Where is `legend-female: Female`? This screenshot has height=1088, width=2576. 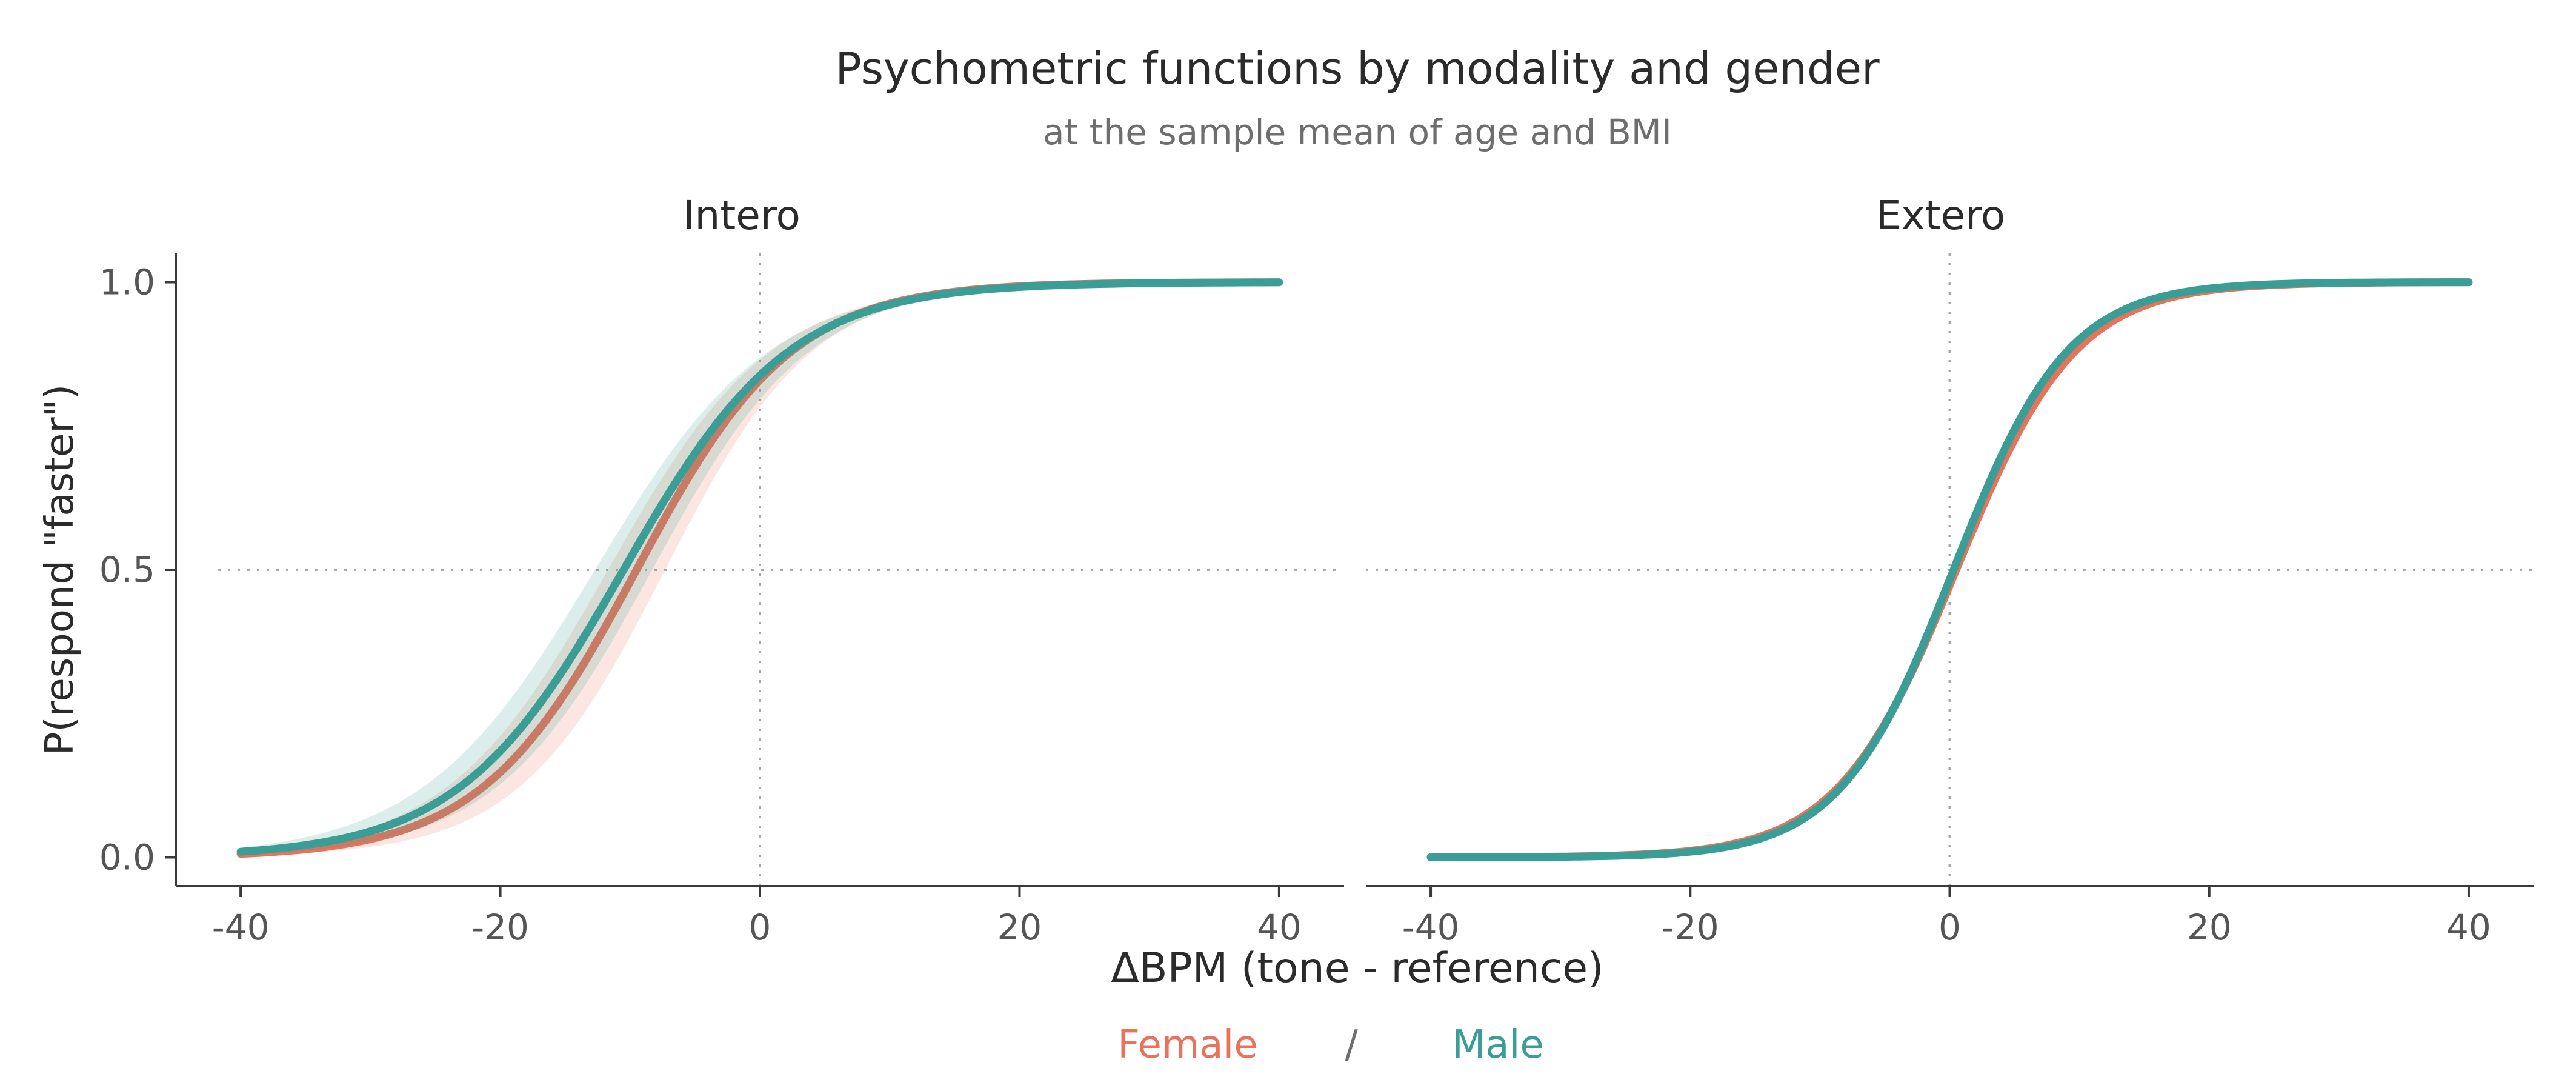 legend-female: Female is located at coordinates (1187, 1045).